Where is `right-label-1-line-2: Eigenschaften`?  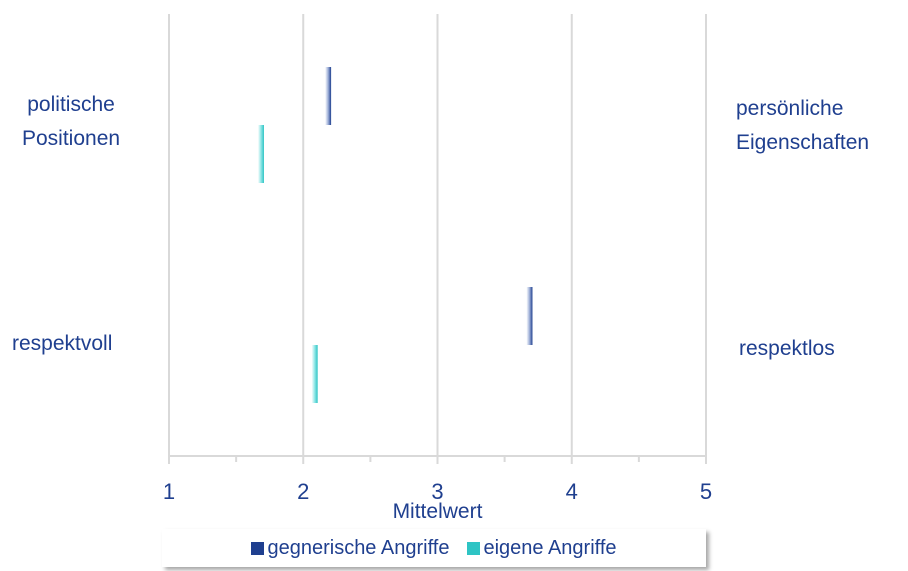
right-label-1-line-2: Eigenschaften is located at coordinates (803, 142).